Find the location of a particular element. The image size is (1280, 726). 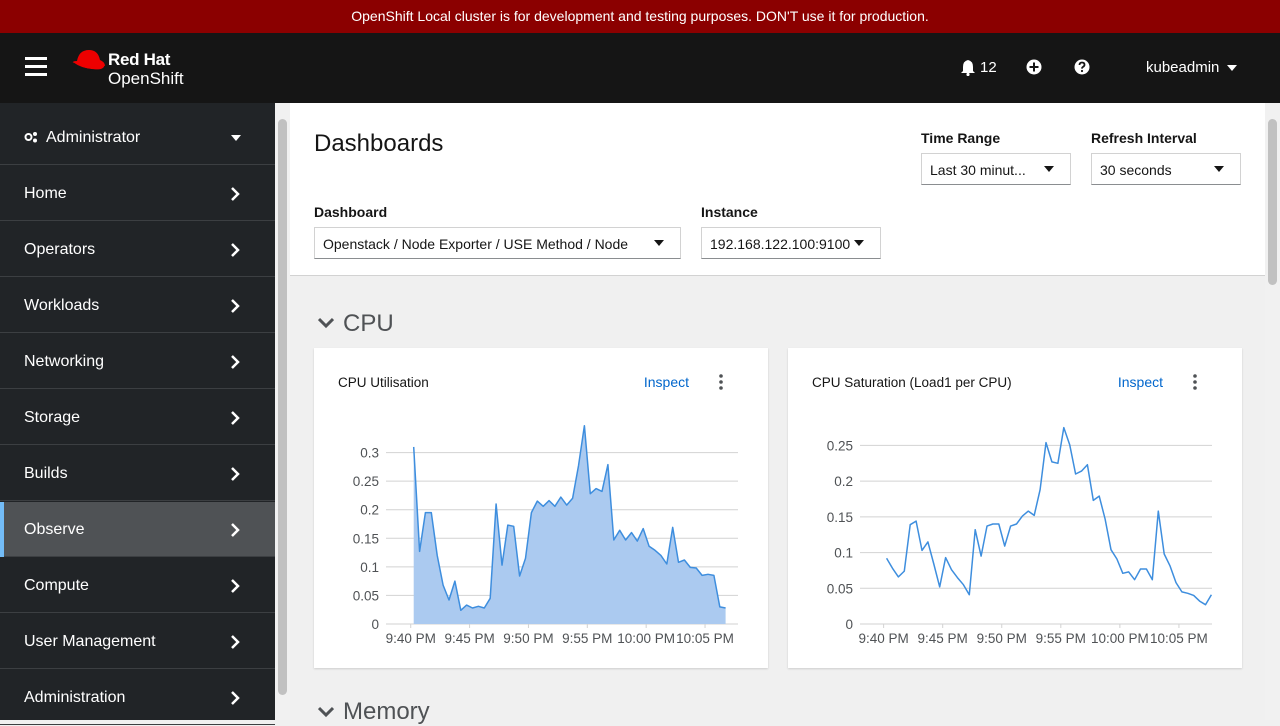

help-icon is located at coordinates (1082, 67).